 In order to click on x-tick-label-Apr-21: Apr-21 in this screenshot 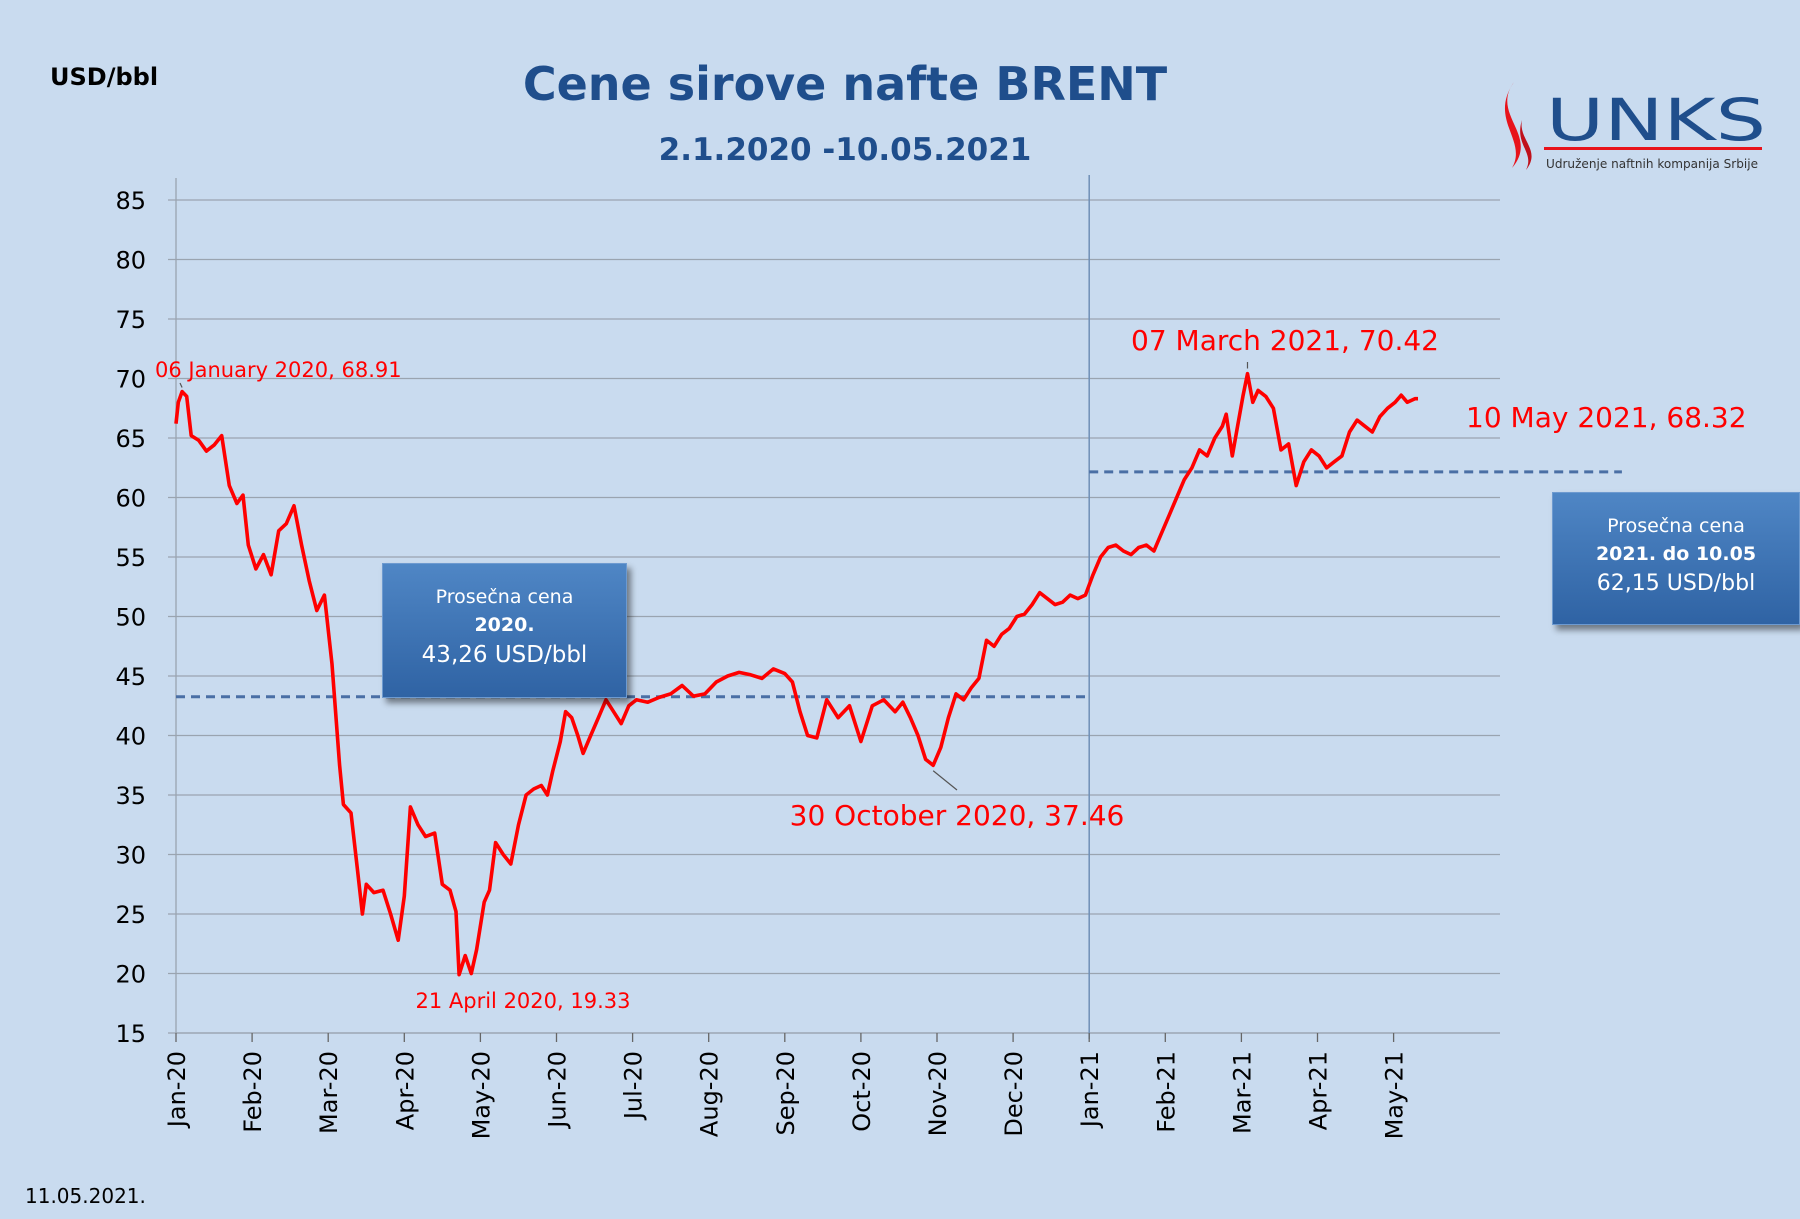, I will do `click(1319, 1090)`.